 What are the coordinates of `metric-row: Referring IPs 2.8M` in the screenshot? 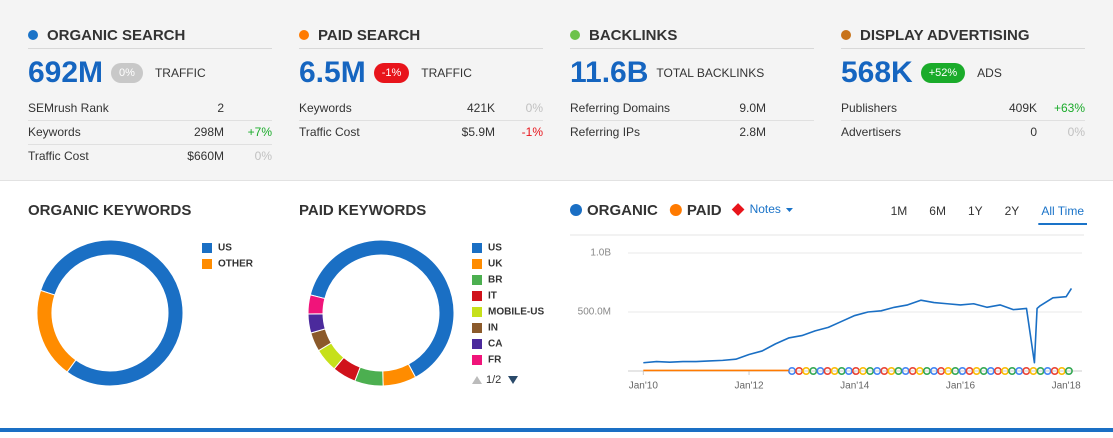 It's located at (692, 132).